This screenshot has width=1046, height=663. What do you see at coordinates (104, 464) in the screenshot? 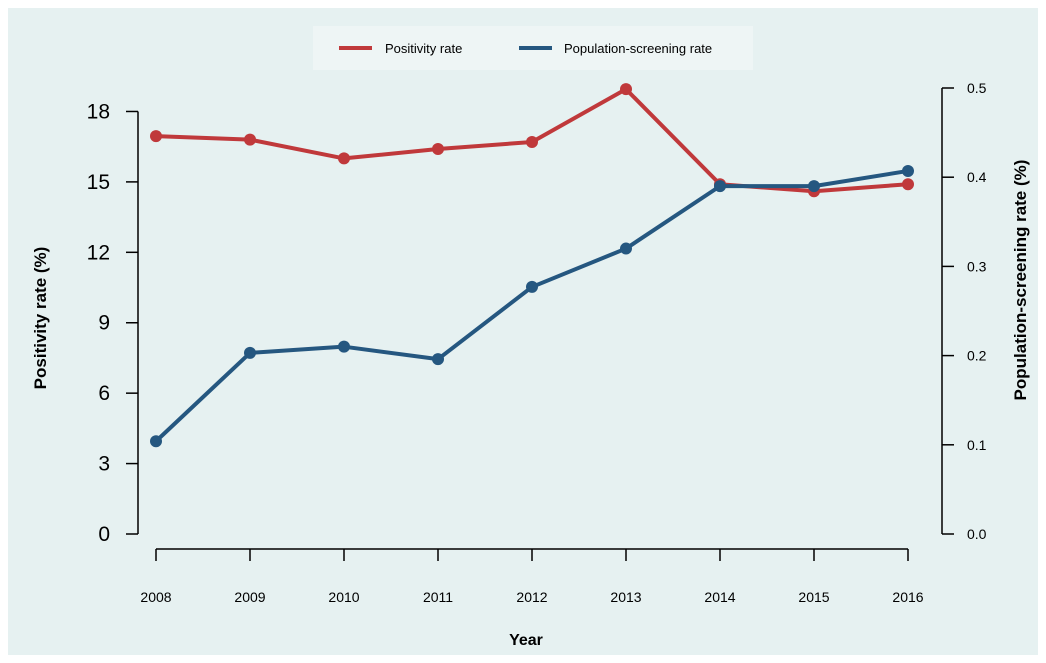
I see `left-axis-tick-label: 3` at bounding box center [104, 464].